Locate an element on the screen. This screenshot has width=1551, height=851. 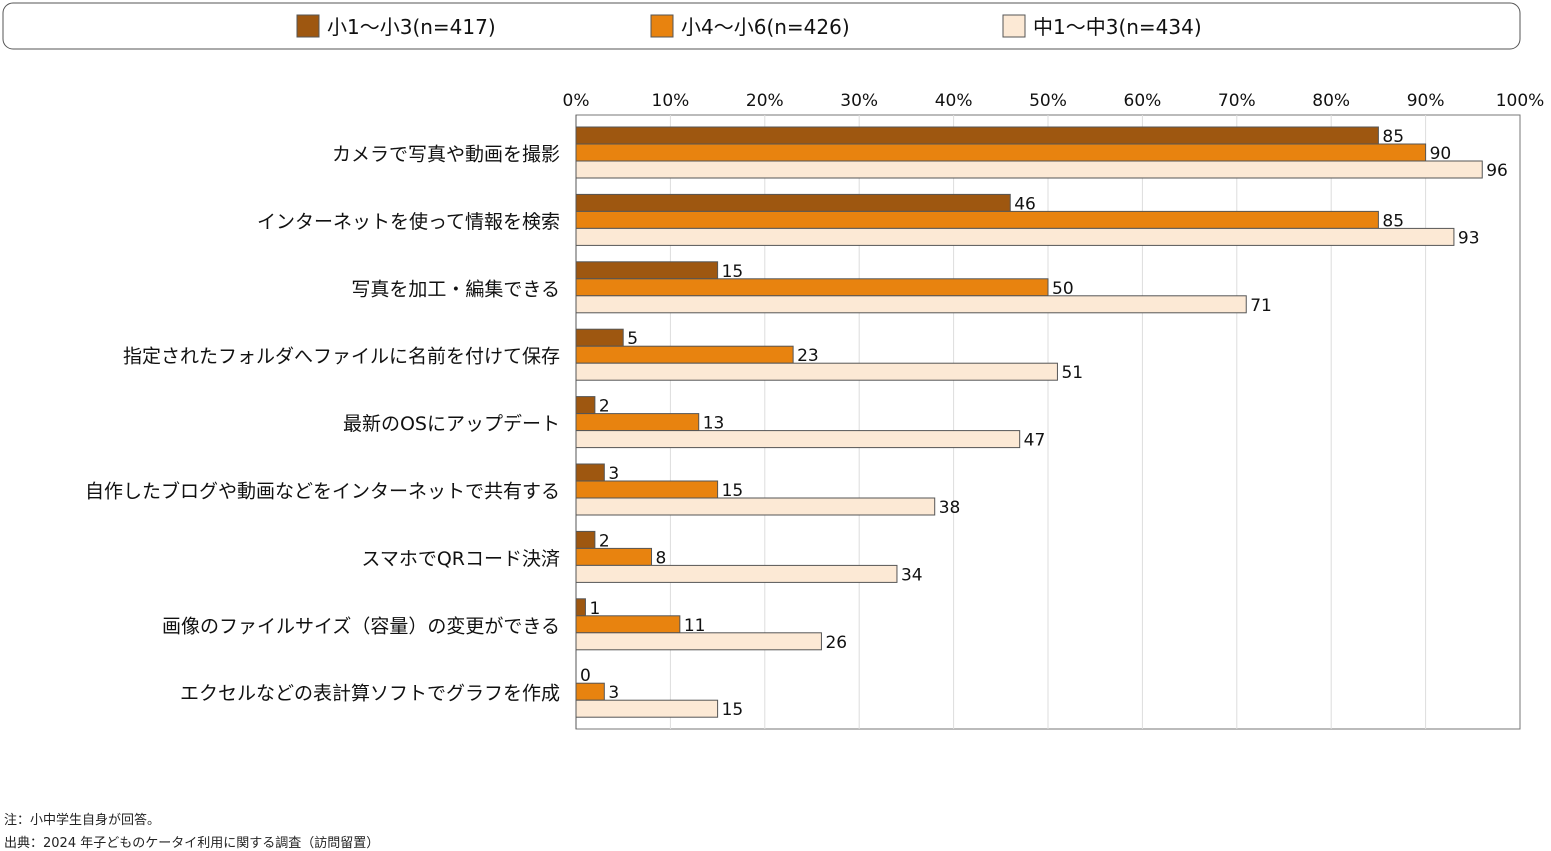
legend-label-1: 小1〜小3(n=417) is located at coordinates (411, 27).